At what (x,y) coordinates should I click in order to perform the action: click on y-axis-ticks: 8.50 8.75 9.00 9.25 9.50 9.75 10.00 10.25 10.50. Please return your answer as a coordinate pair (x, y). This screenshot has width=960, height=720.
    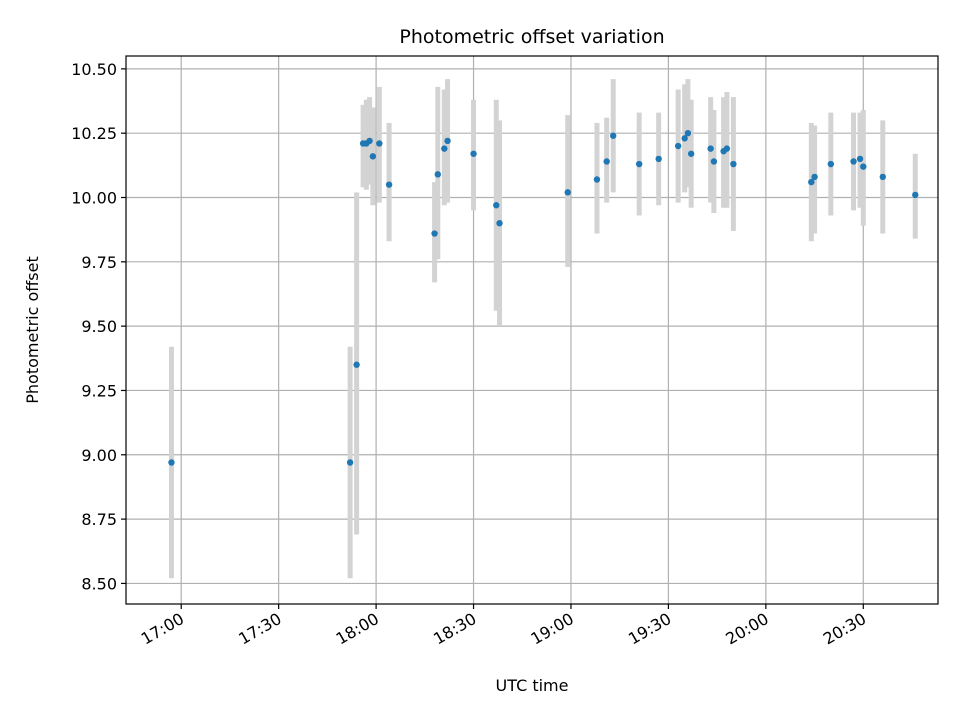
    Looking at the image, I should click on (98, 326).